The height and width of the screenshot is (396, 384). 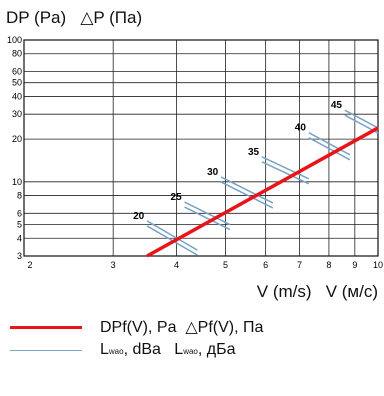 What do you see at coordinates (14, 40) in the screenshot?
I see `y-tick-label: 100` at bounding box center [14, 40].